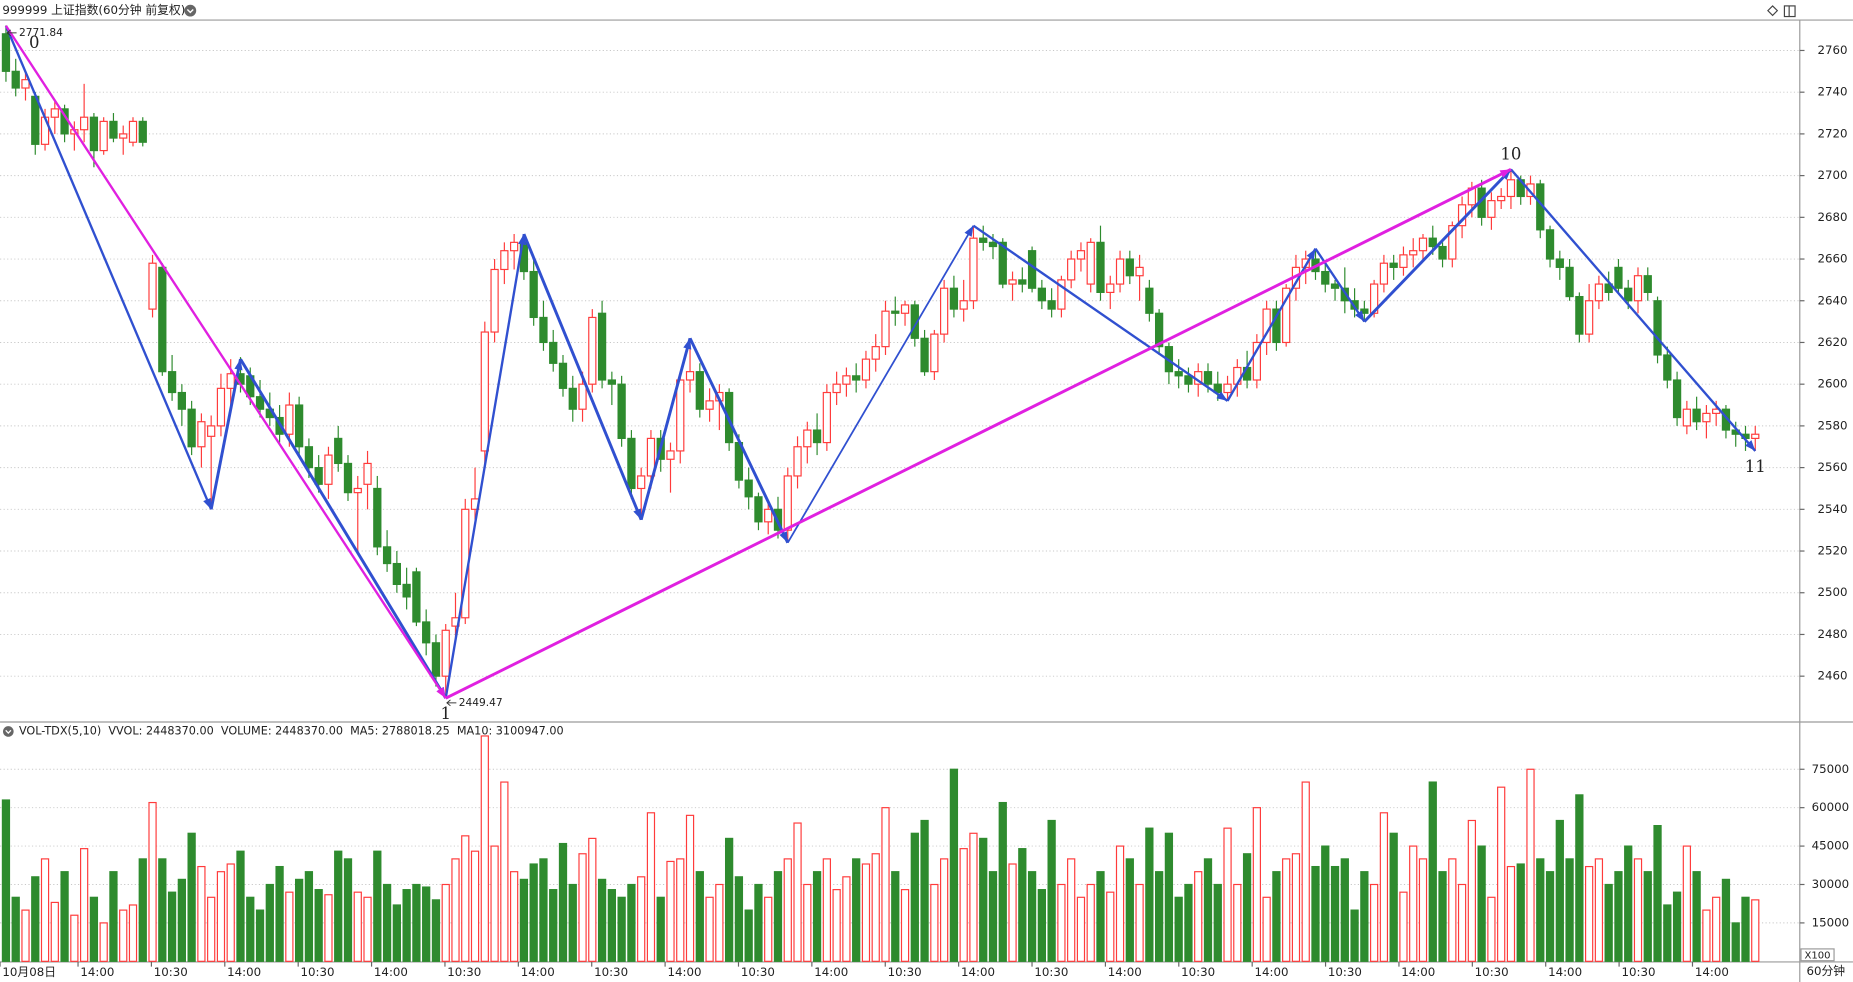 Image resolution: width=1853 pixels, height=982 pixels. Describe the element at coordinates (1773, 11) in the screenshot. I see `diamond-icon` at that location.